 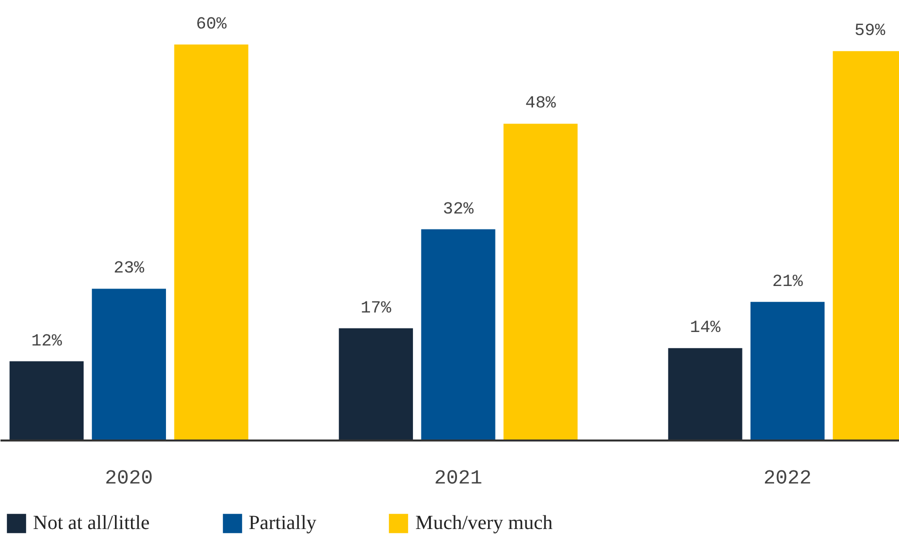 What do you see at coordinates (484, 523) in the screenshot?
I see `legend-label: Much/very much` at bounding box center [484, 523].